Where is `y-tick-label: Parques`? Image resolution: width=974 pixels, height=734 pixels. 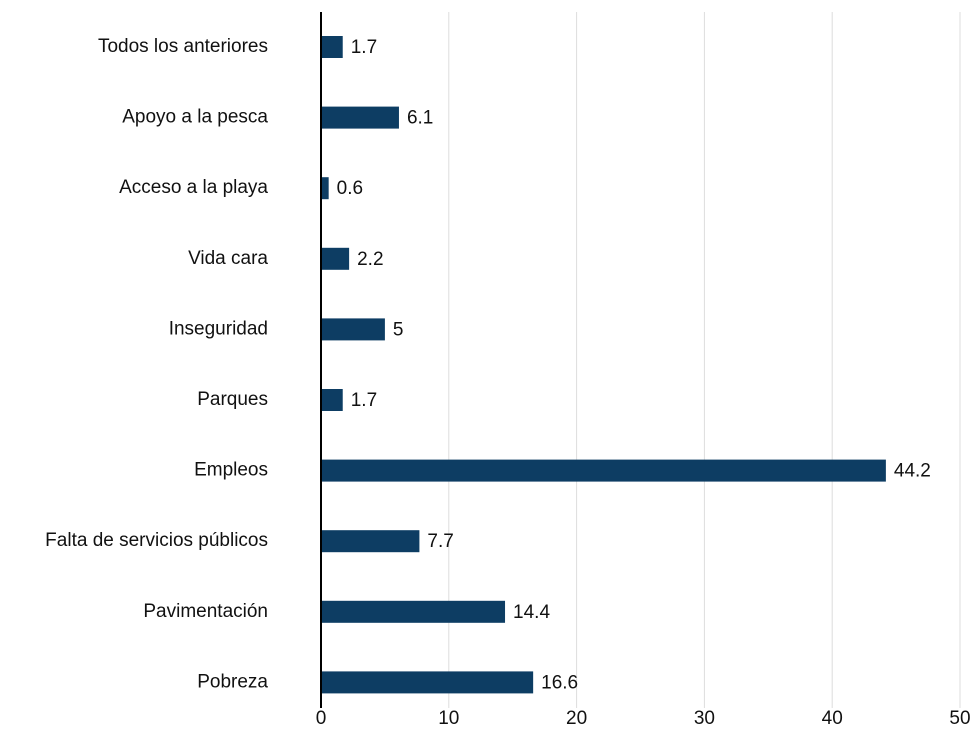
y-tick-label: Parques is located at coordinates (232, 399).